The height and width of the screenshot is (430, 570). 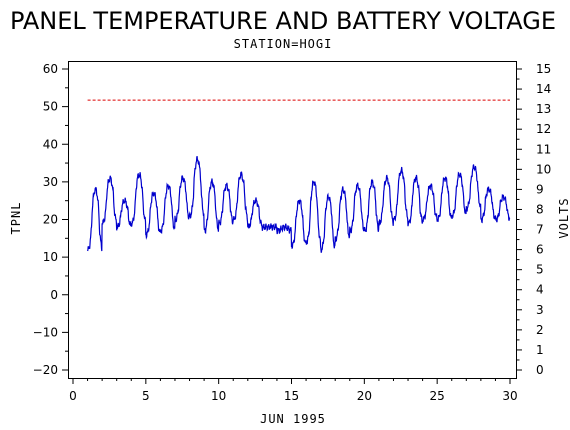 I want to click on y-right-tick-label: 1, so click(x=540, y=350).